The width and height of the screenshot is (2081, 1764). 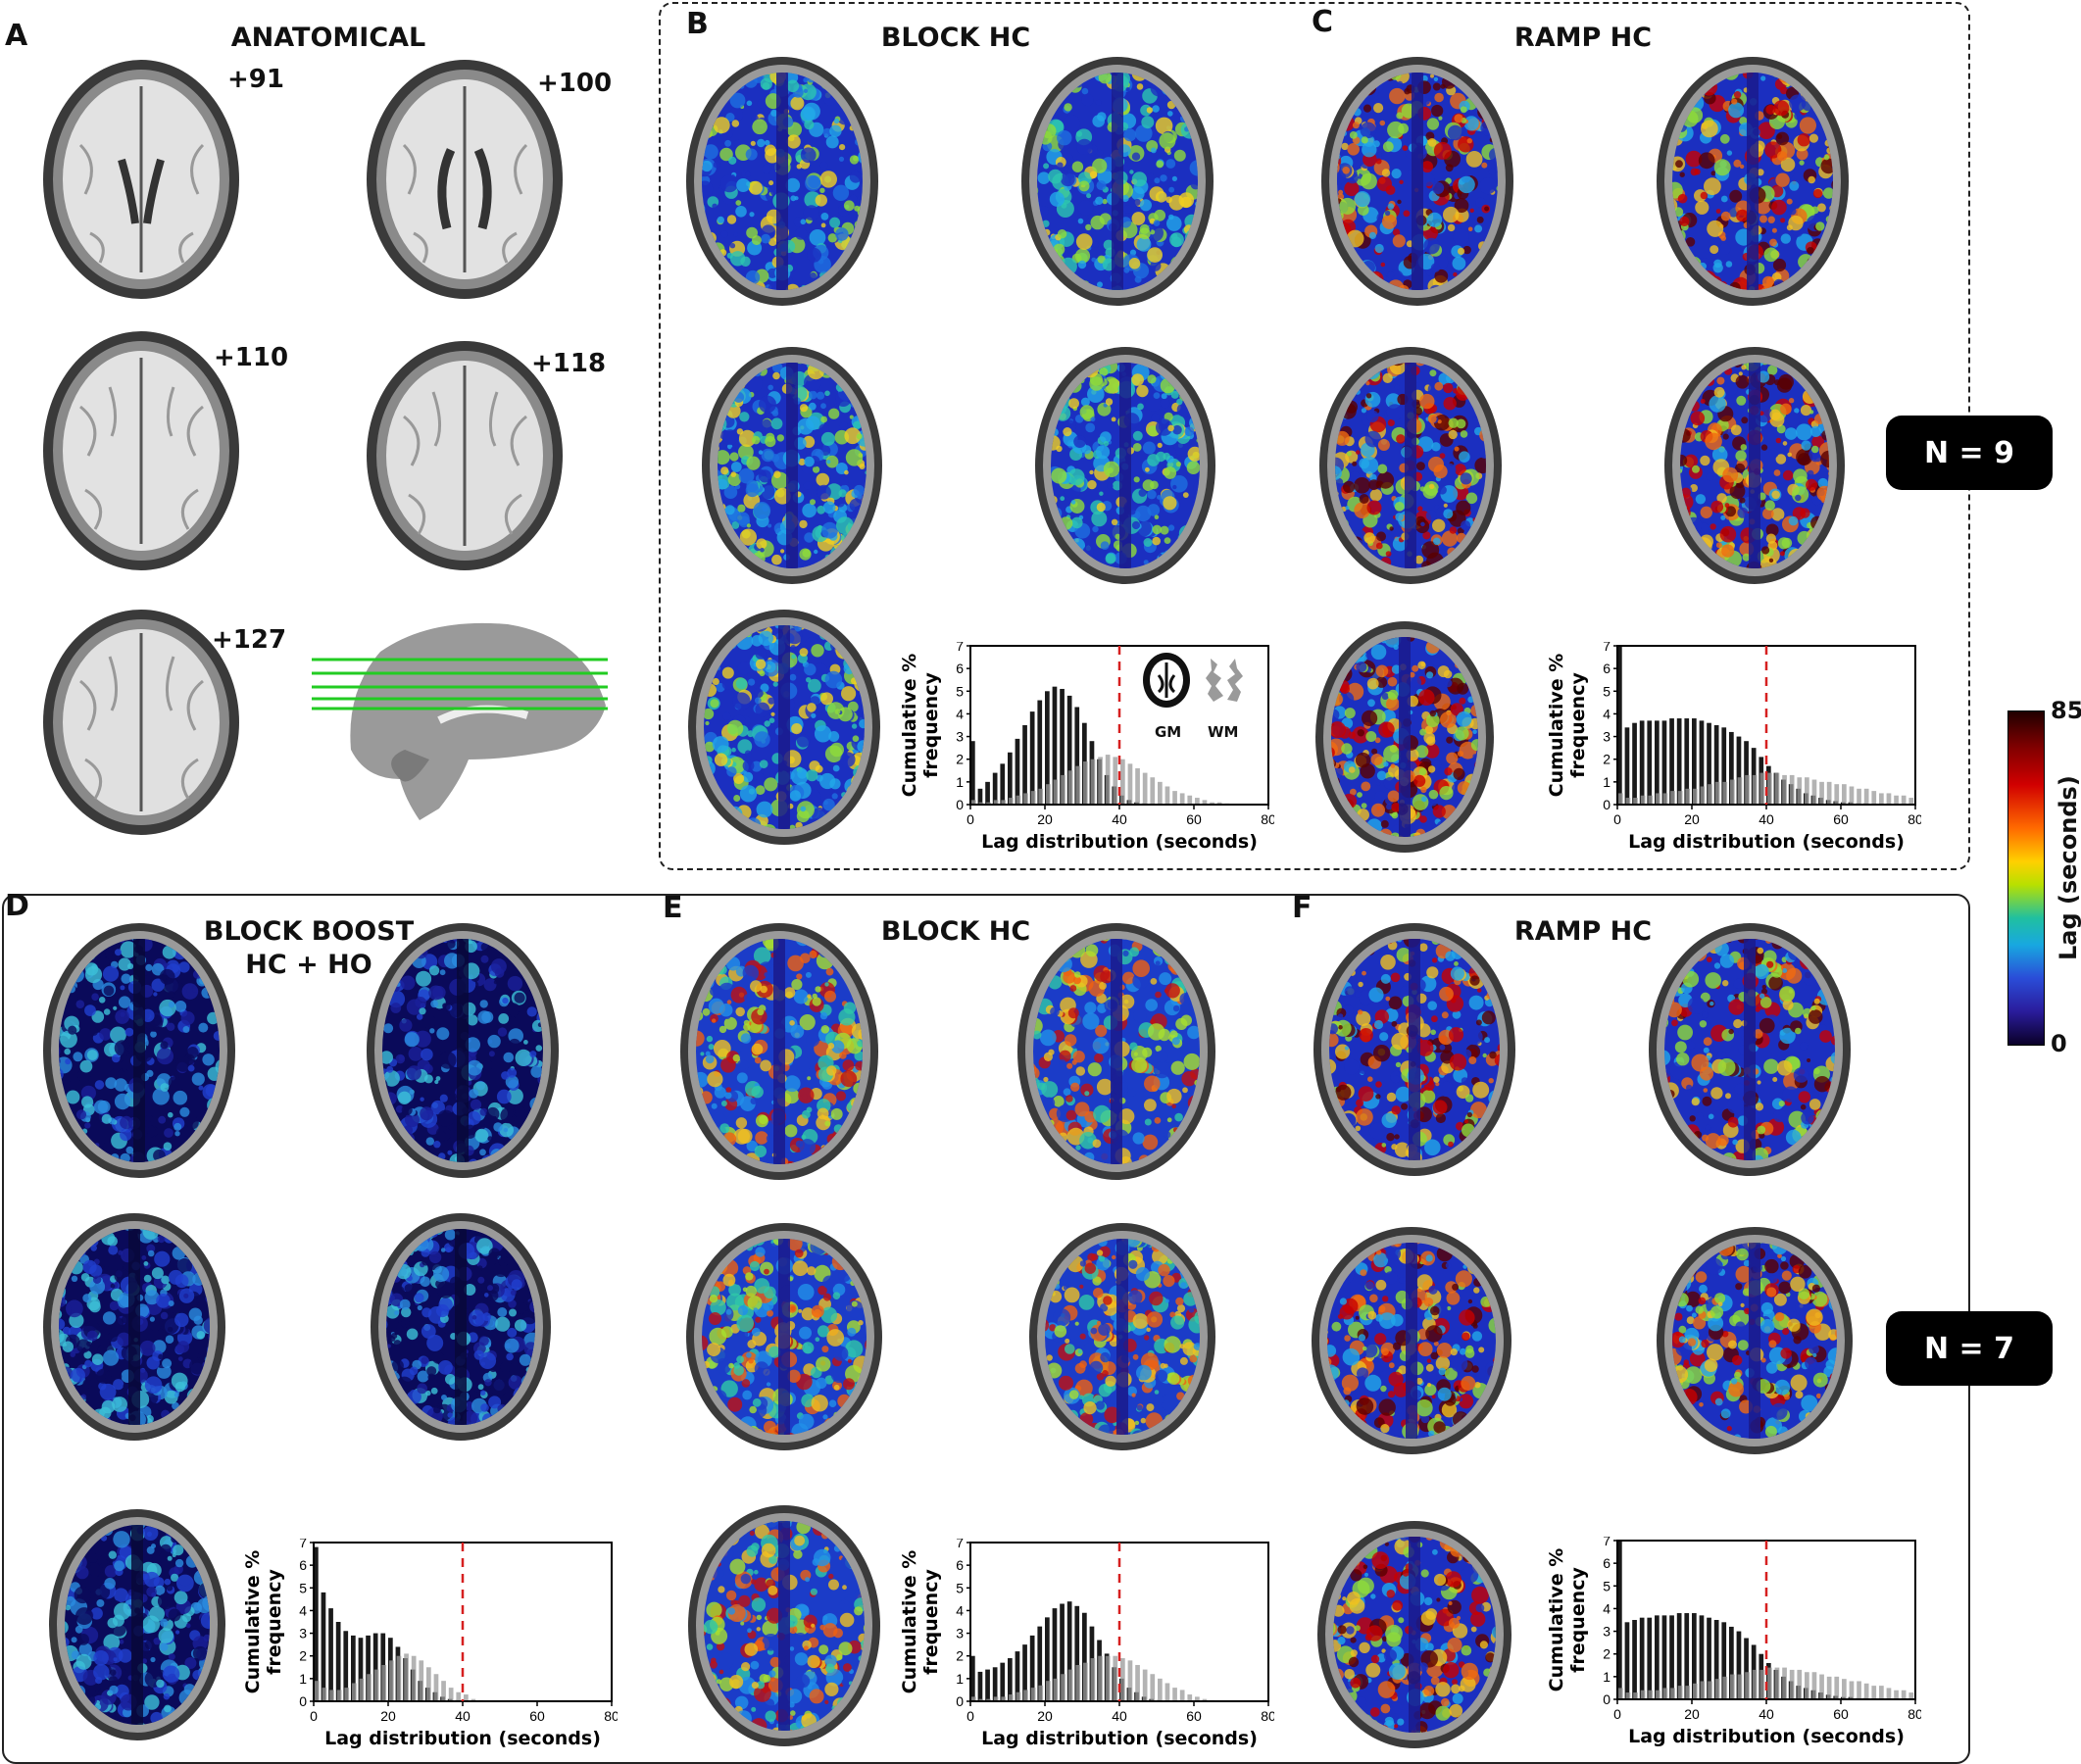 I want to click on y-axis-label-line2: frequency, so click(x=1578, y=1620).